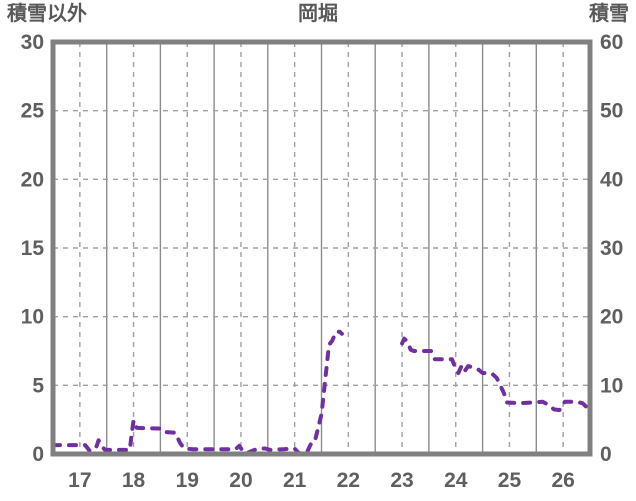 The image size is (636, 501). I want to click on right-axis-tick-label: 40, so click(611, 179).